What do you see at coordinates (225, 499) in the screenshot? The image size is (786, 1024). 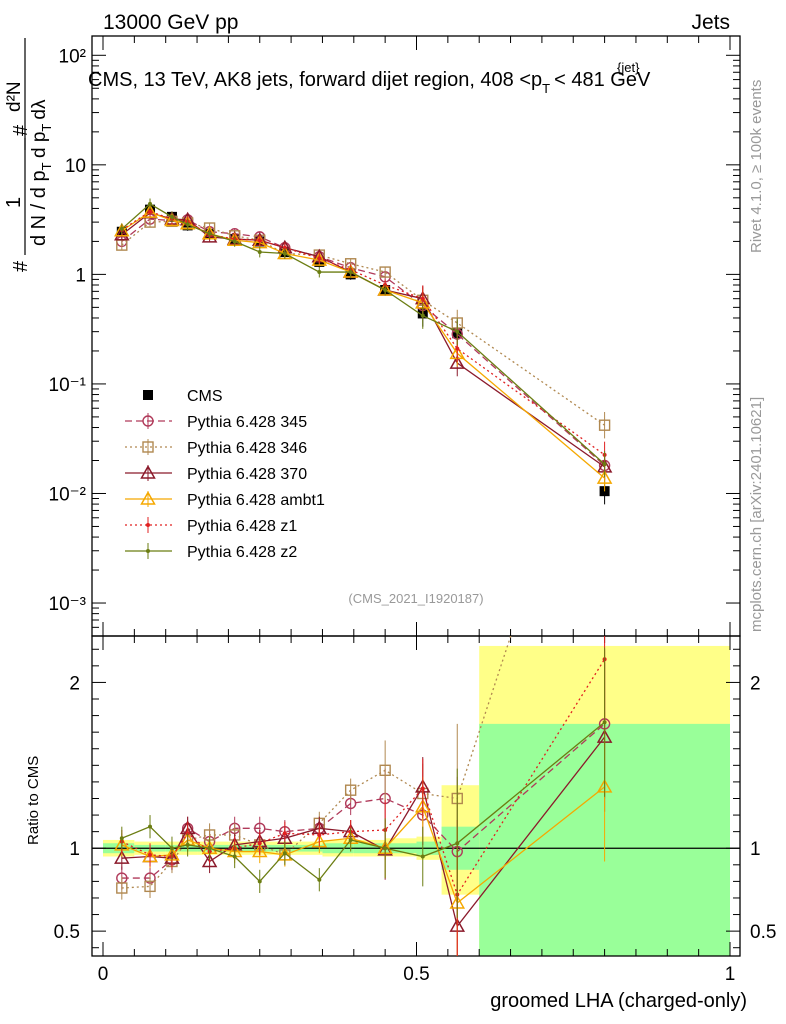 I see `legend-entry: Pythia 6.428 ambt1` at bounding box center [225, 499].